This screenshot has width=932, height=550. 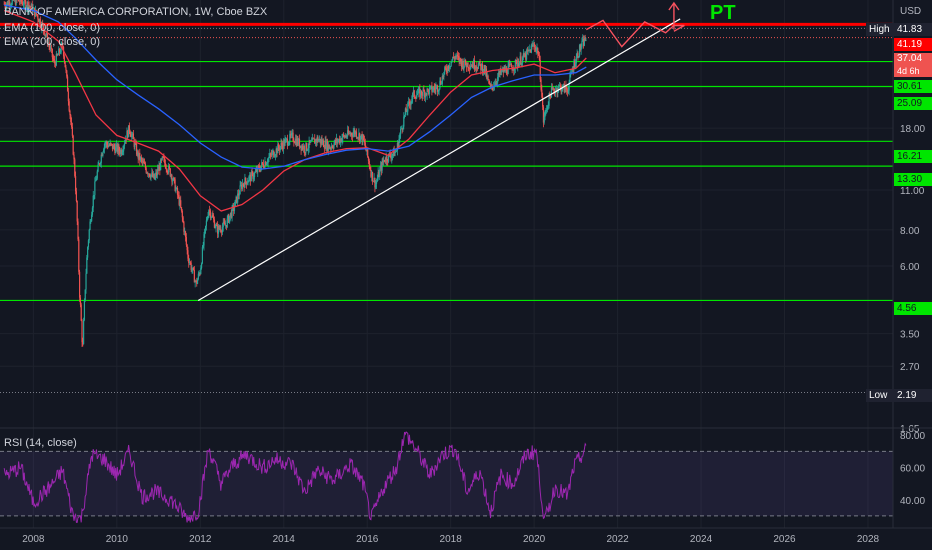 I want to click on x-tick-label: 2014, so click(x=284, y=539).